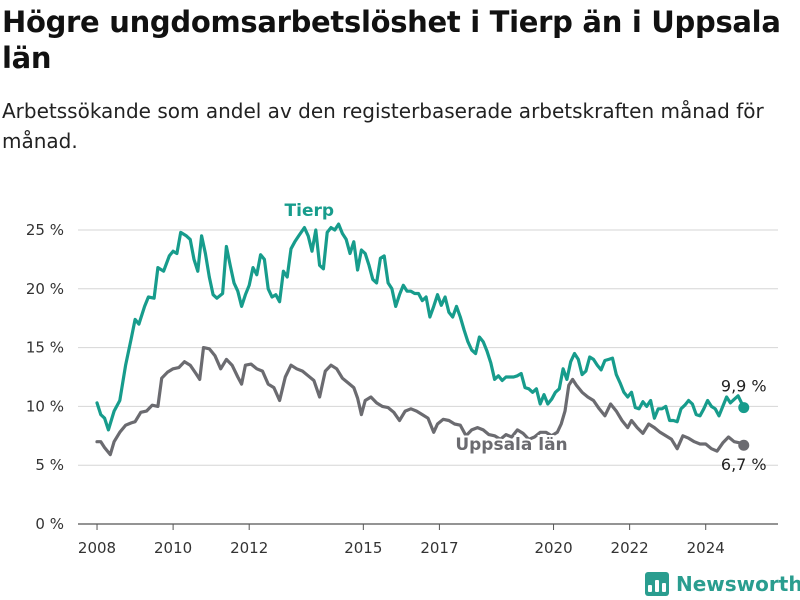  What do you see at coordinates (553, 548) in the screenshot?
I see `x-tick-label: 2020` at bounding box center [553, 548].